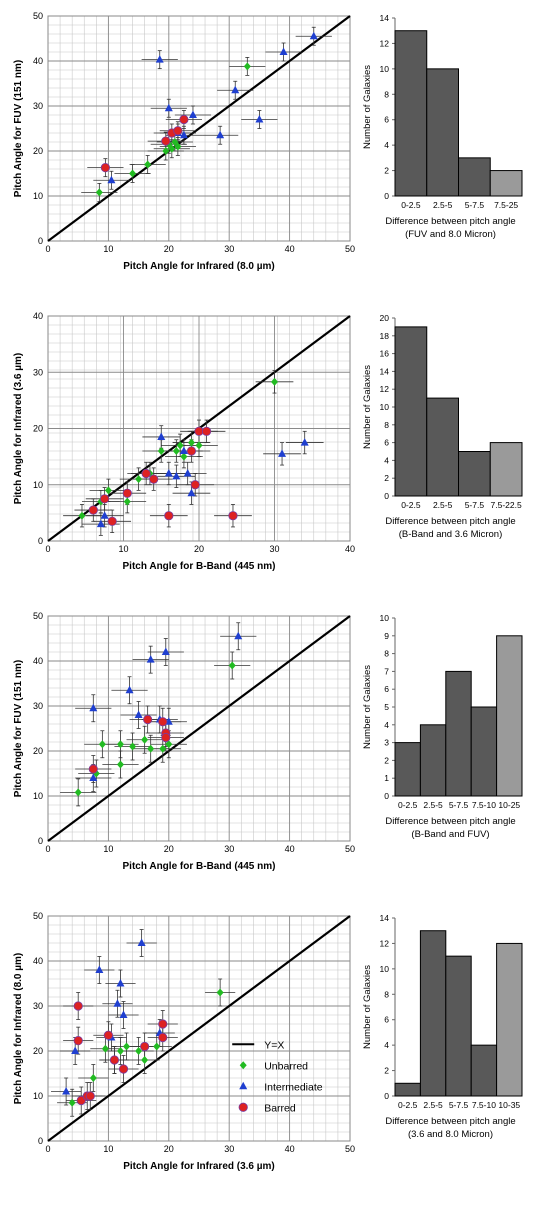  Describe the element at coordinates (38, 316) in the screenshot. I see `y-tick-label: 40` at that location.